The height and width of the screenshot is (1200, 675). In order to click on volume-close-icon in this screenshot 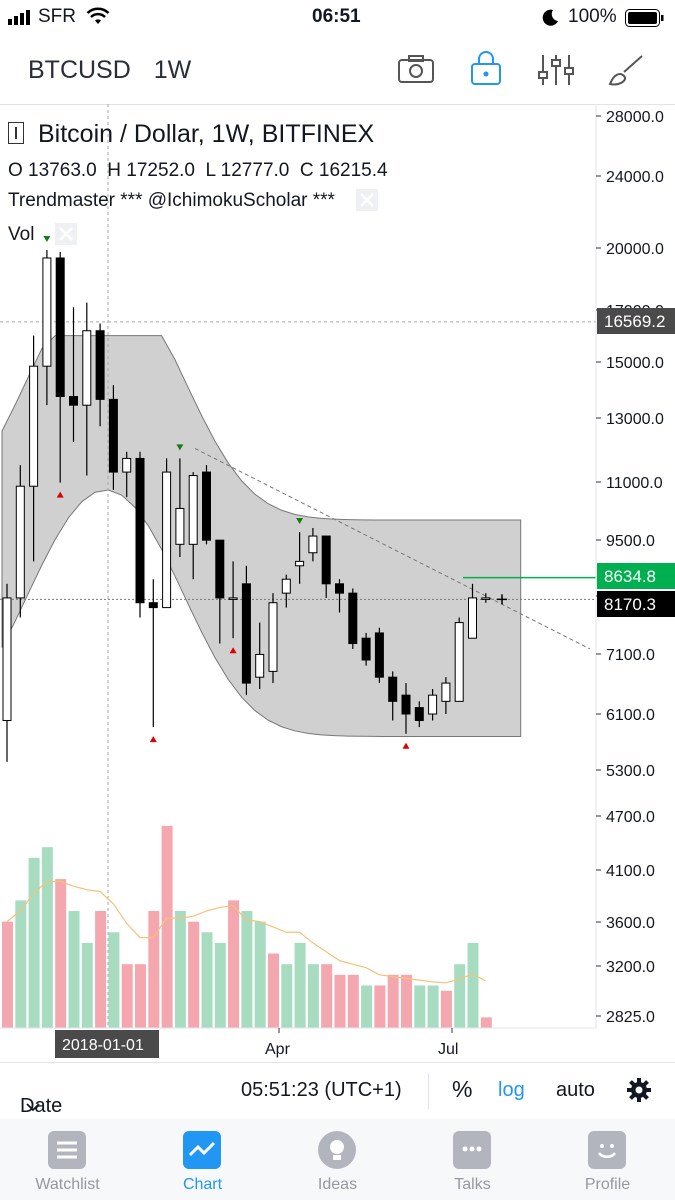, I will do `click(66, 234)`.